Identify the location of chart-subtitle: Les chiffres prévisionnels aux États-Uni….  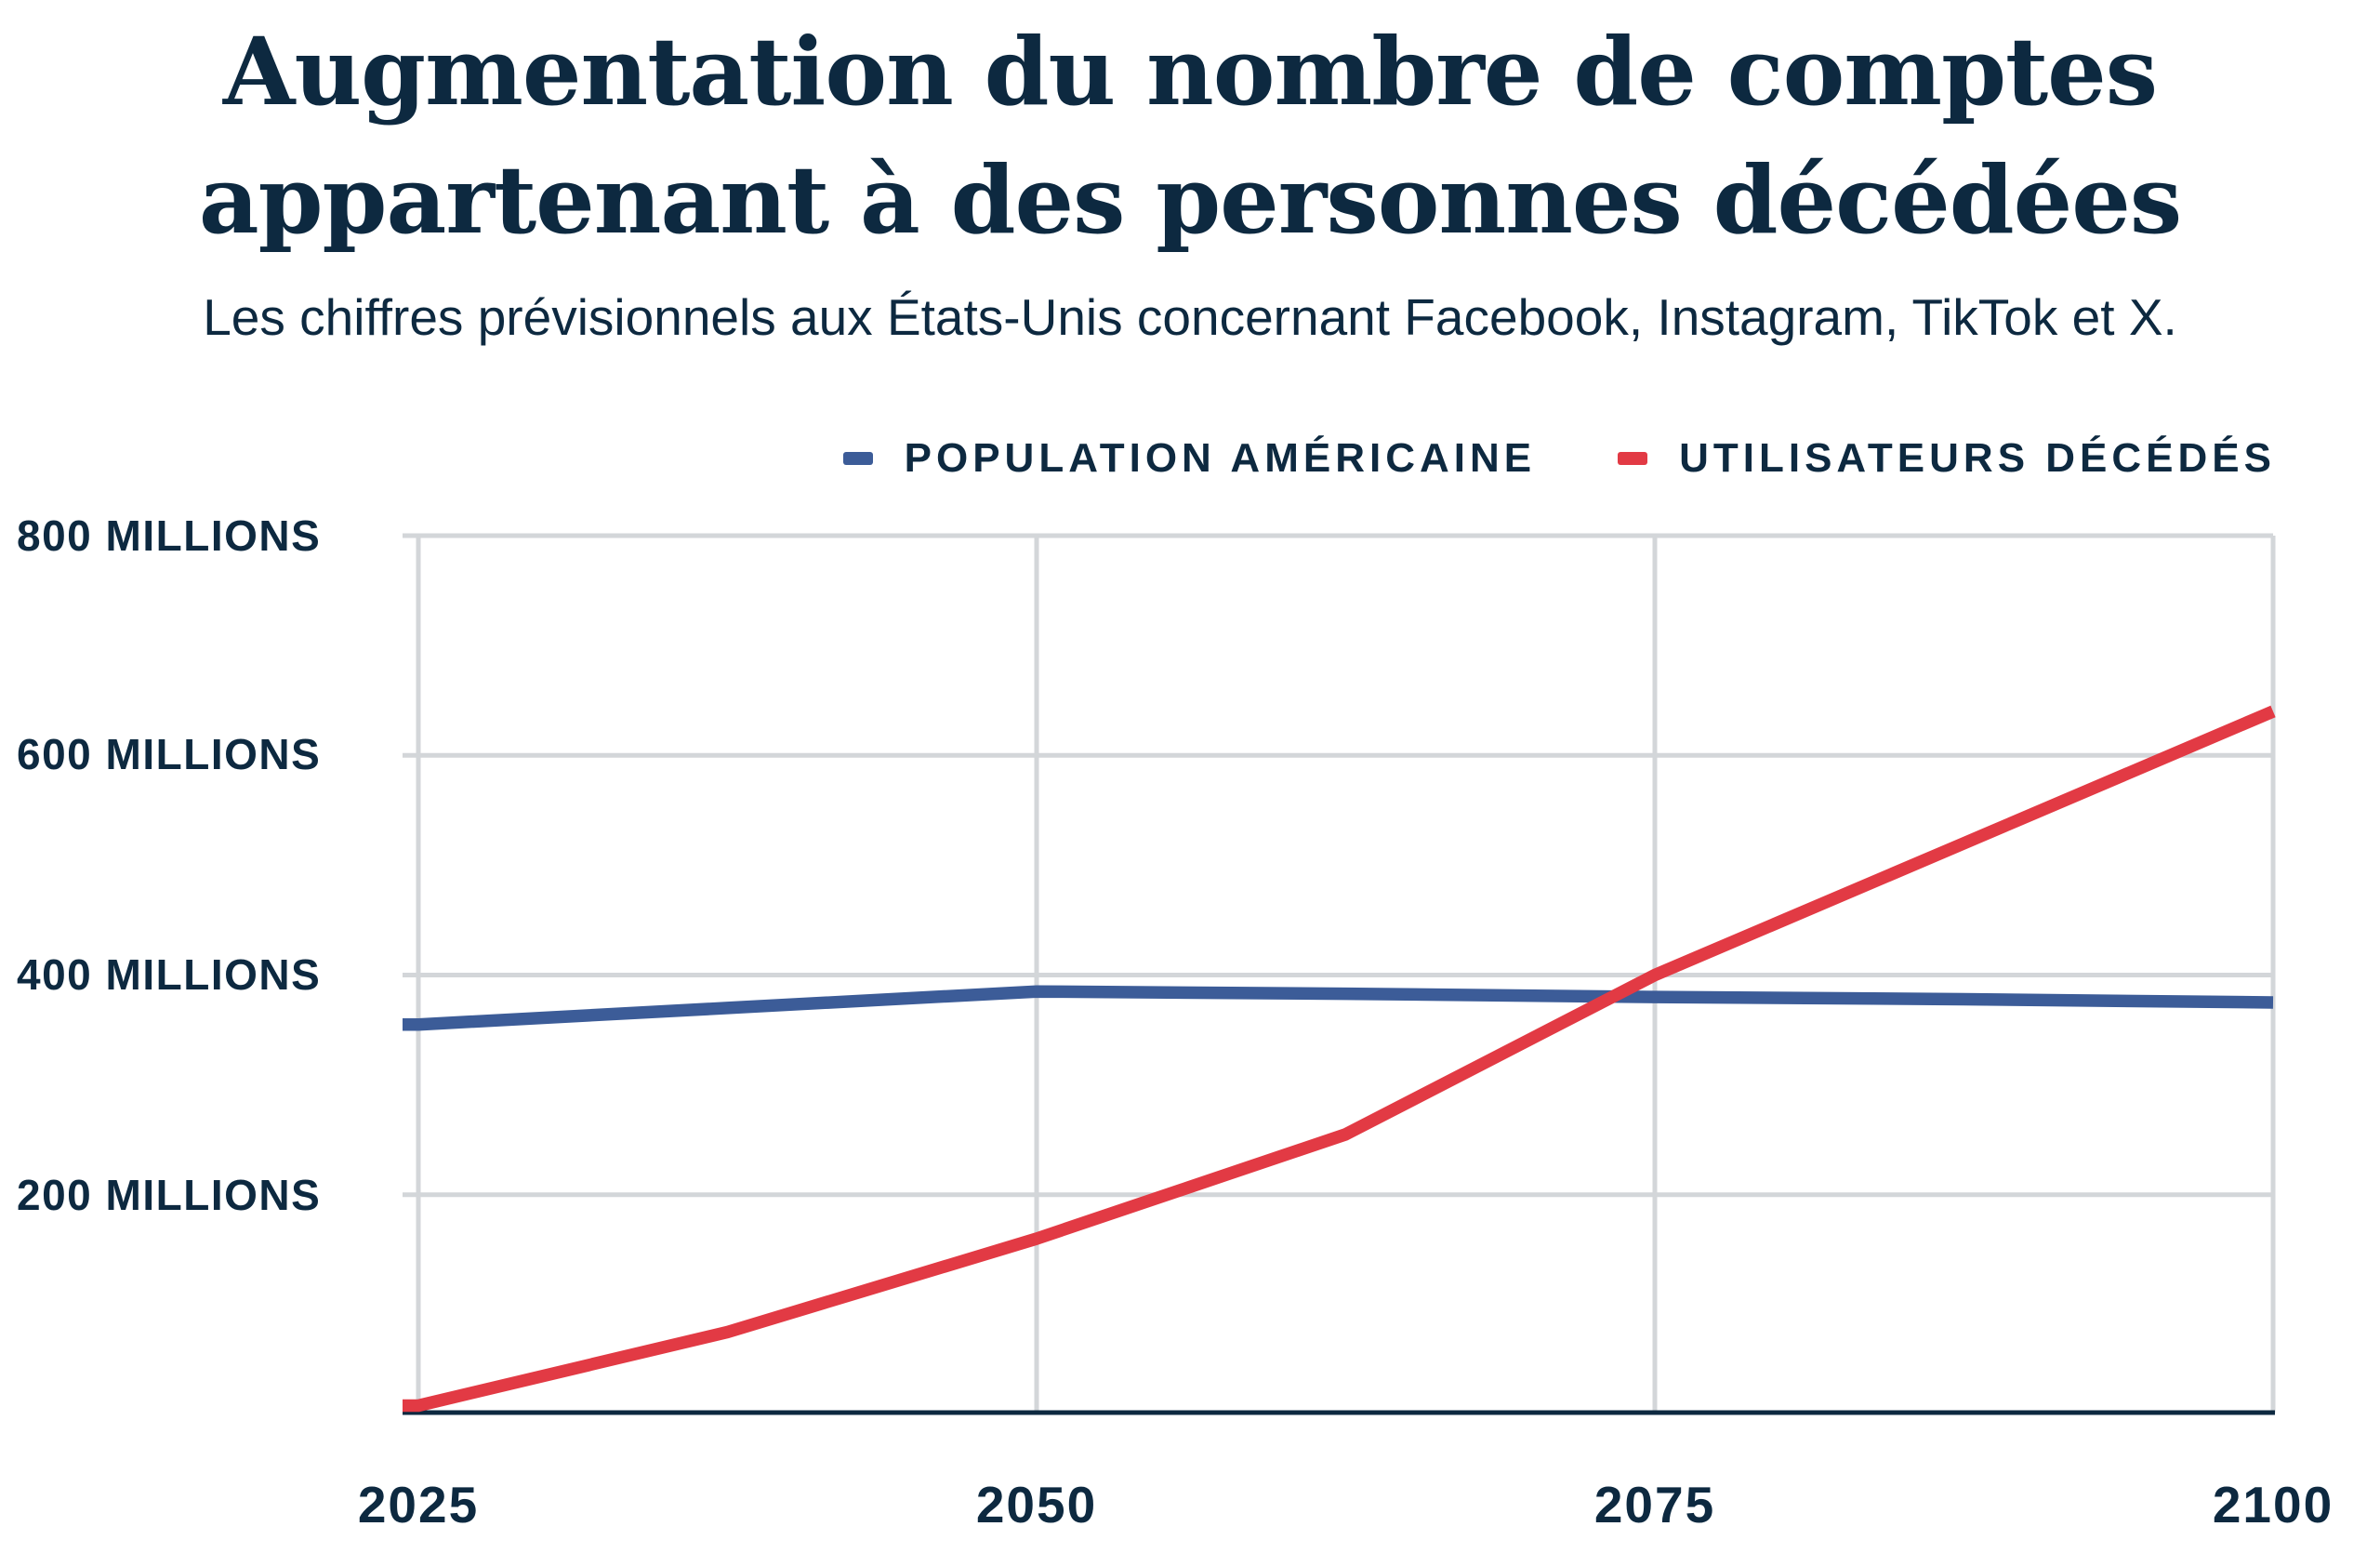
(1190, 317).